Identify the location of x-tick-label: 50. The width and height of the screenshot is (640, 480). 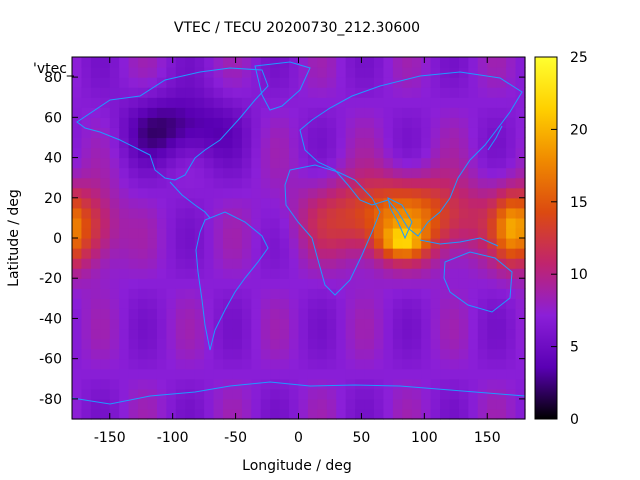
(362, 438).